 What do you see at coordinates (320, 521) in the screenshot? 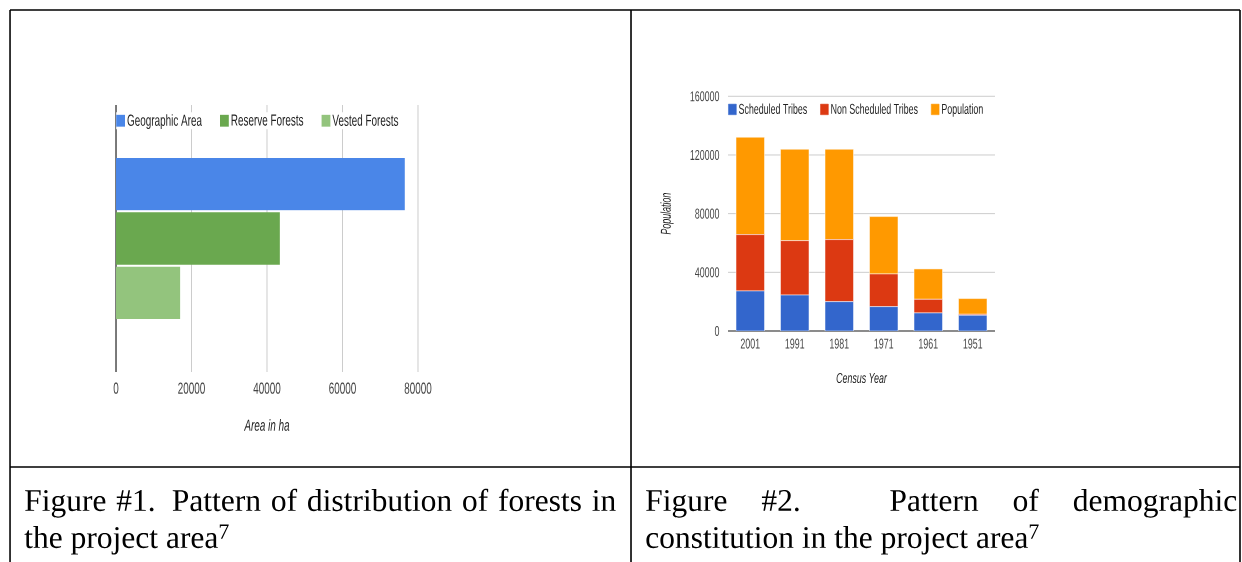
I see `text: Figure #1. Pattern of distribution of forests in the project area$^{7}$` at bounding box center [320, 521].